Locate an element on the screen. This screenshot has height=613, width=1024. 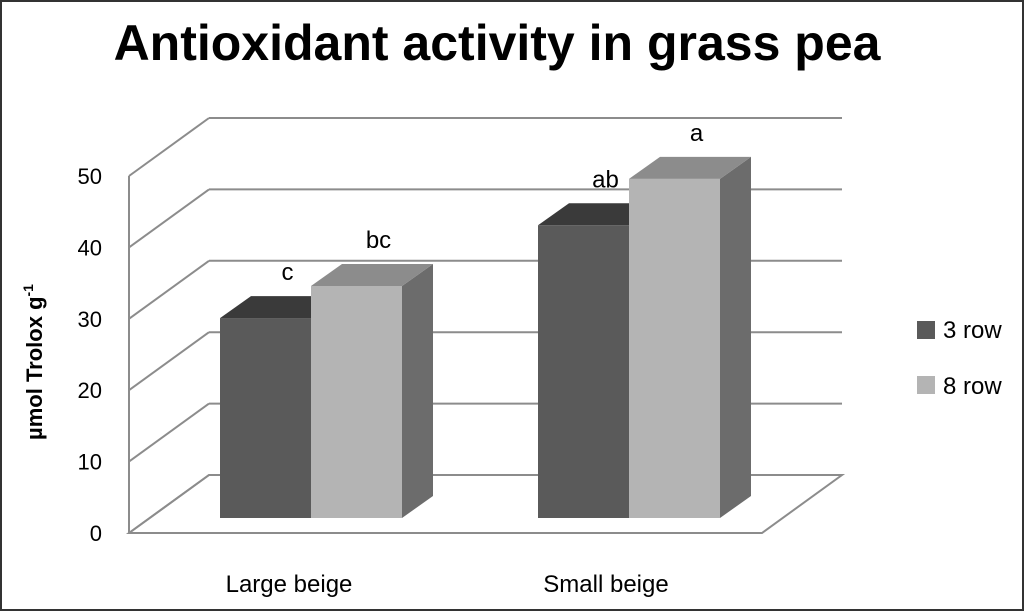
y-tick-label: 50 is located at coordinates (90, 176).